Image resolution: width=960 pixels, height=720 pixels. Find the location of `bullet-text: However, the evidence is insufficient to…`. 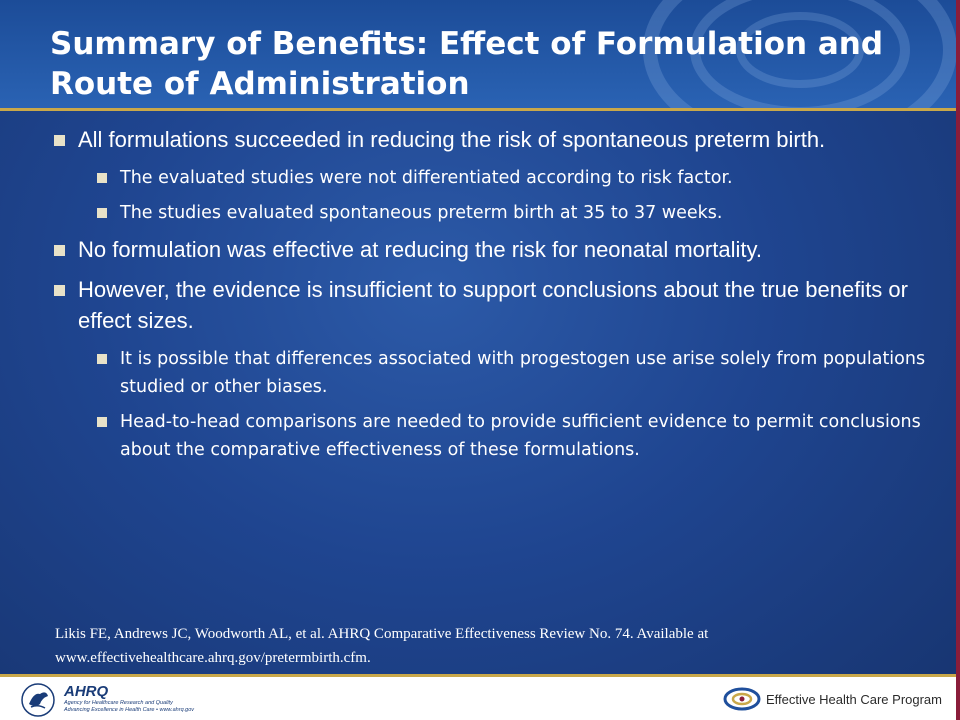

bullet-text: However, the evidence is insufficient to… is located at coordinates (493, 305).